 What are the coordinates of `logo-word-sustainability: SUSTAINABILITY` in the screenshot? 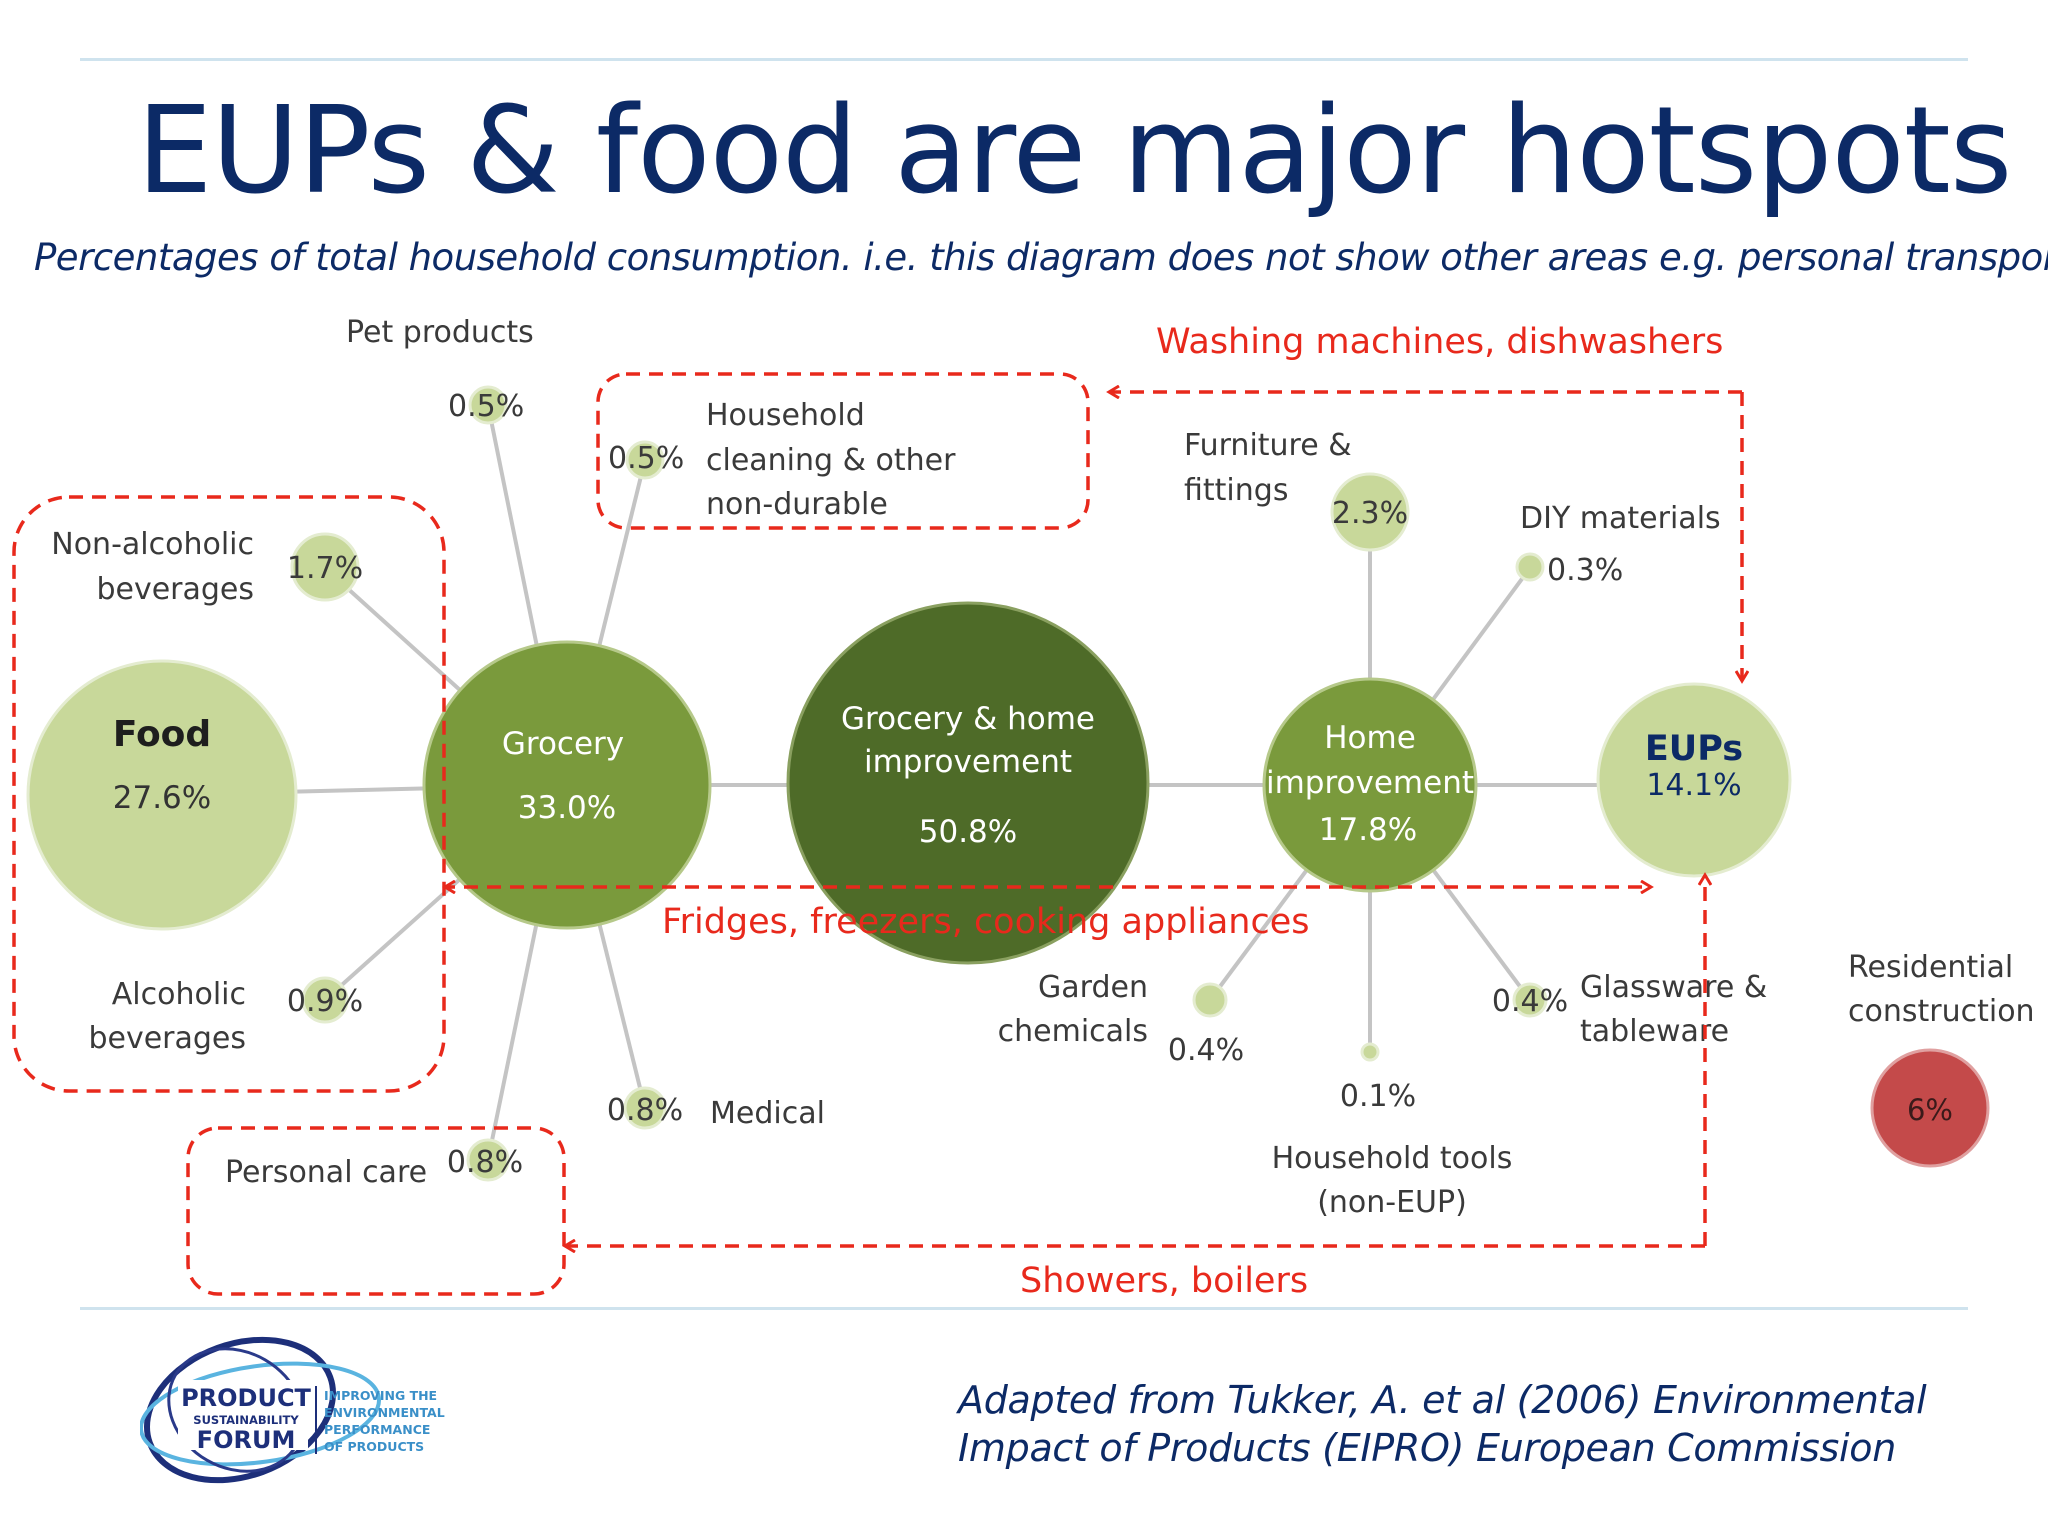 It's located at (246, 1420).